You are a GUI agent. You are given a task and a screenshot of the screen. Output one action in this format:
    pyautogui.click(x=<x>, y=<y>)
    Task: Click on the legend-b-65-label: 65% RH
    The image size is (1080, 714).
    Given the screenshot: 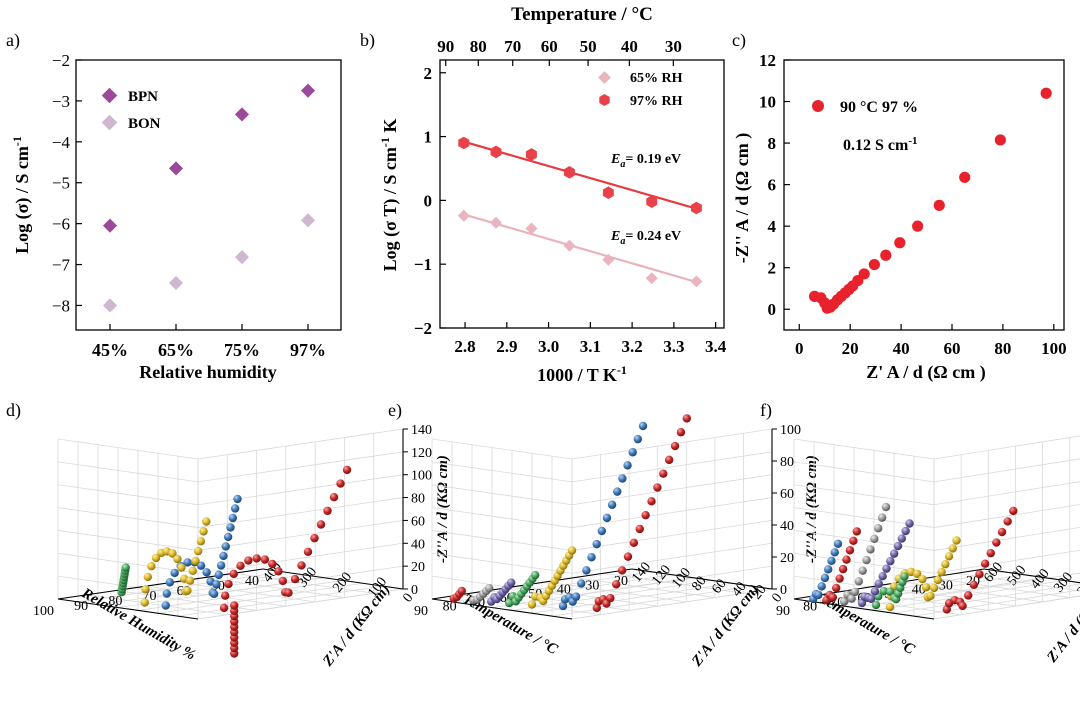 What is the action you would take?
    pyautogui.click(x=656, y=78)
    